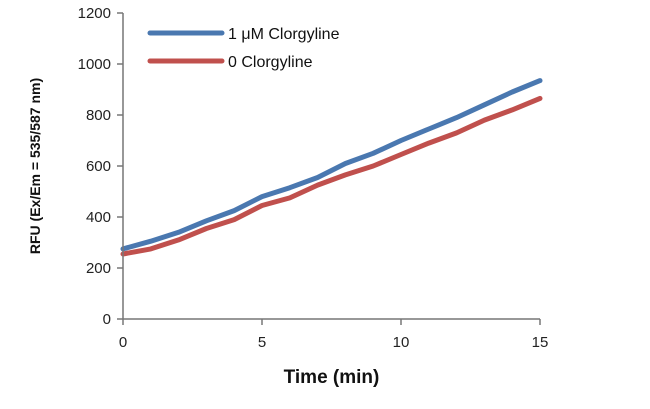 This screenshot has height=409, width=650. Describe the element at coordinates (262, 342) in the screenshot. I see `x-tick-label: 5` at that location.